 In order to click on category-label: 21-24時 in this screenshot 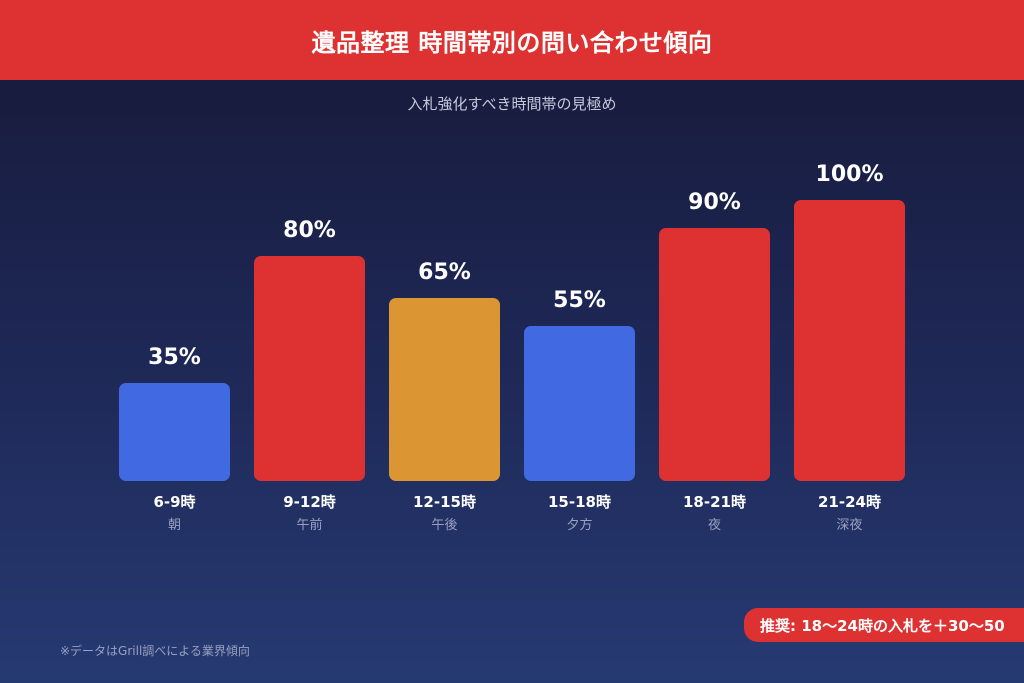, I will do `click(849, 502)`.